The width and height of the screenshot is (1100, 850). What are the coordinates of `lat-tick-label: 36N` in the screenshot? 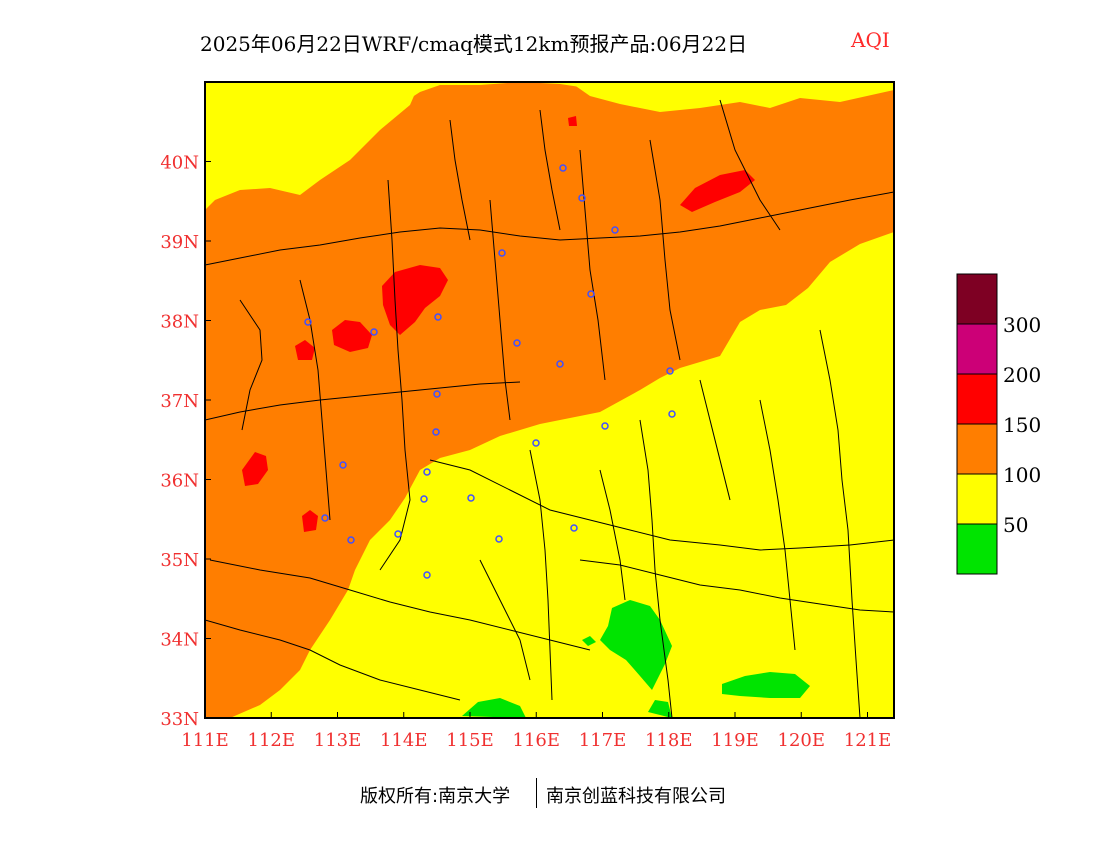 It's located at (179, 481).